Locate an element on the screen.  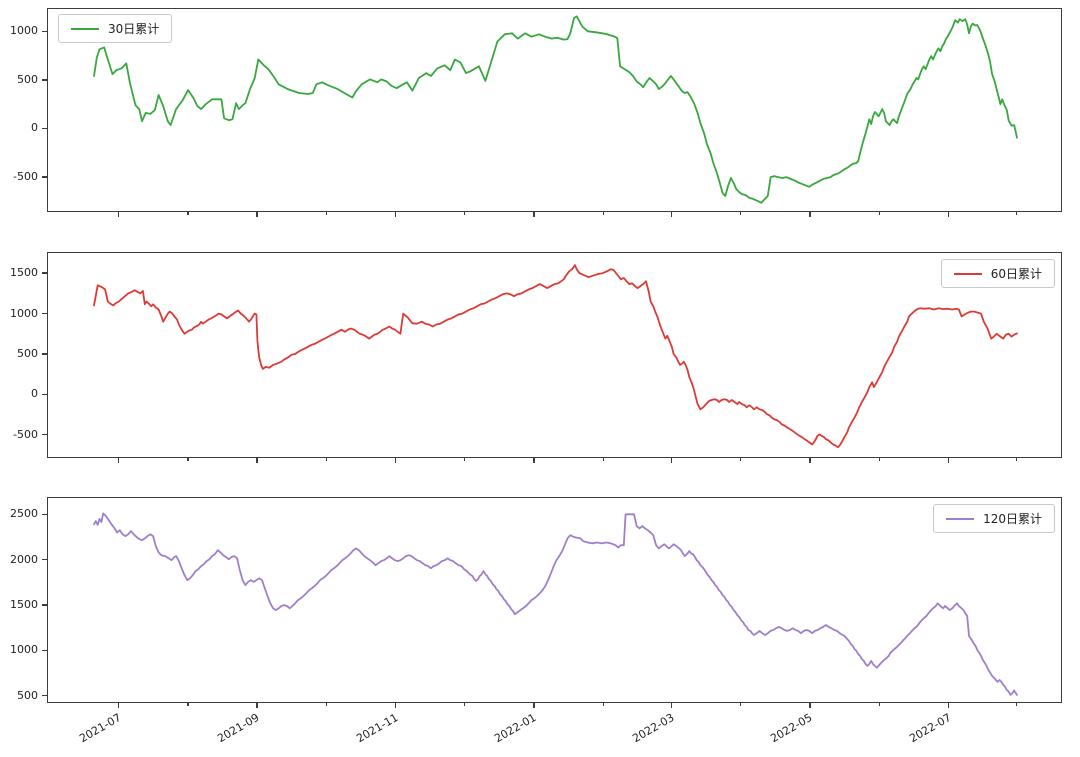
x-tick-label: 2021-07 is located at coordinates (100, 728).